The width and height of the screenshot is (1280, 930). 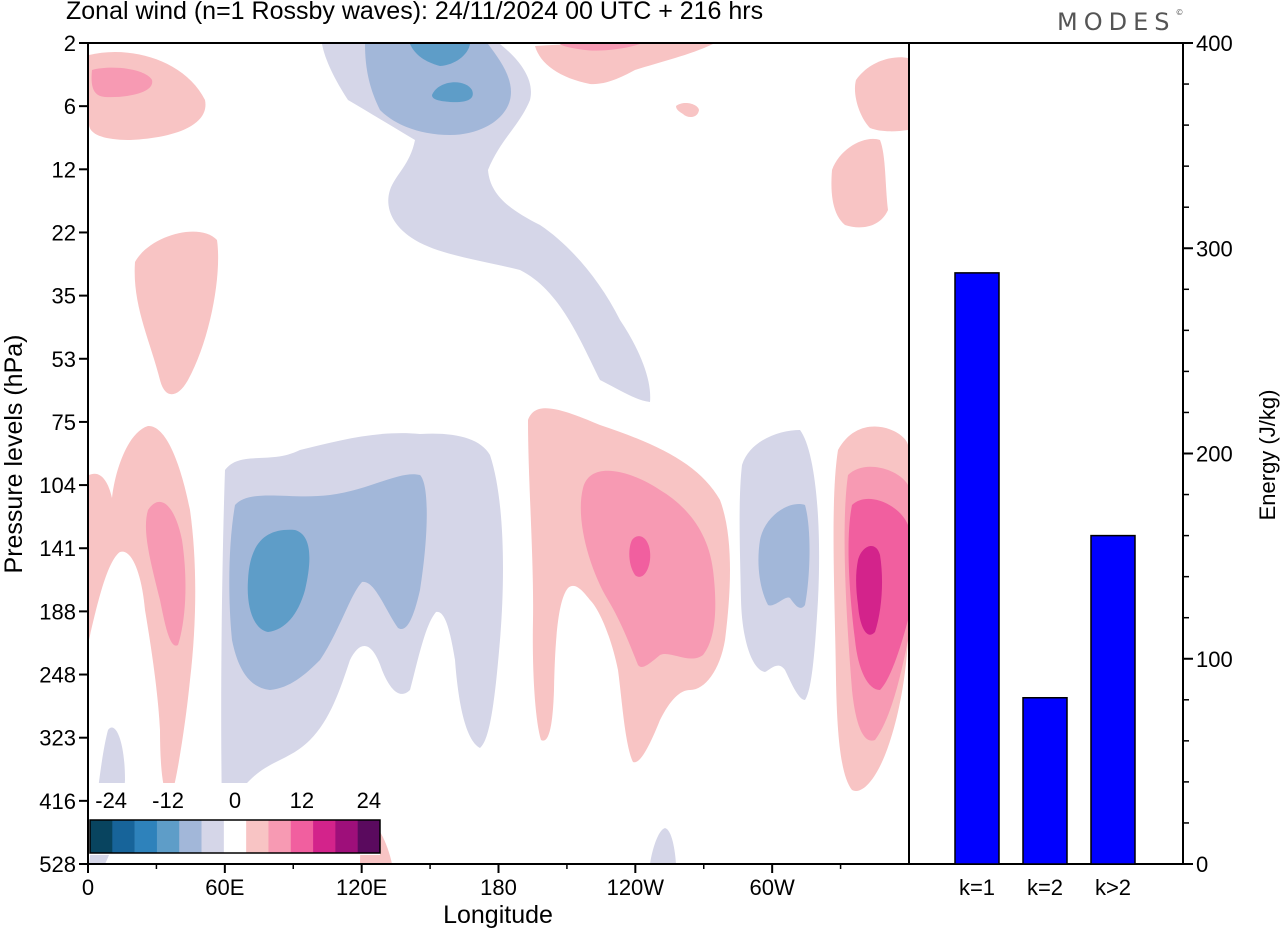 What do you see at coordinates (64, 422) in the screenshot?
I see `y-tick-label: 75` at bounding box center [64, 422].